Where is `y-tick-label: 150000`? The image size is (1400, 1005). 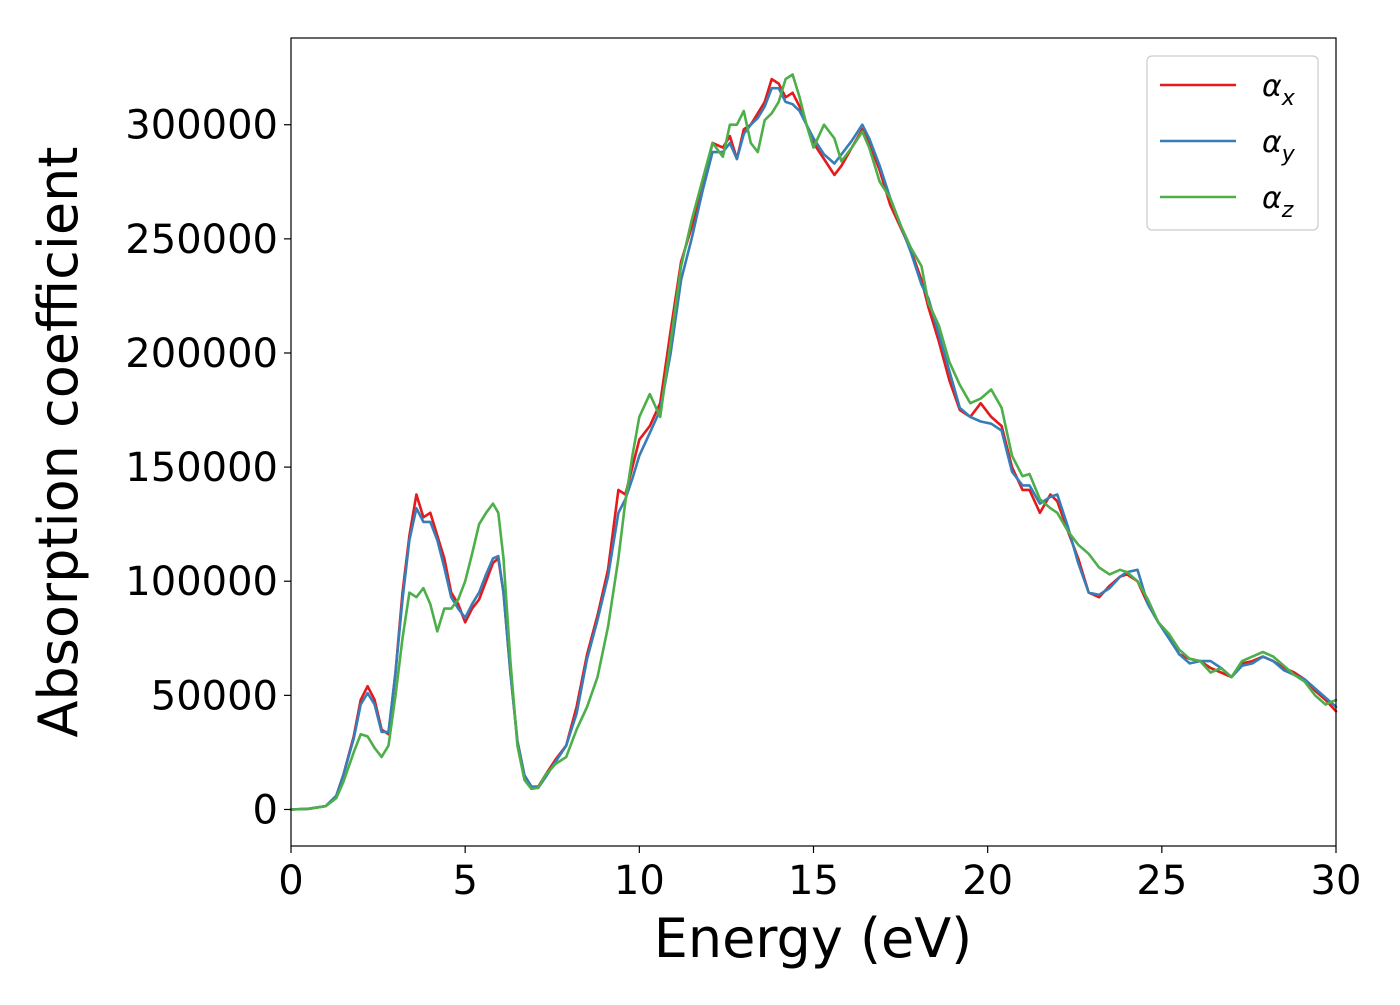 y-tick-label: 150000 is located at coordinates (201, 468).